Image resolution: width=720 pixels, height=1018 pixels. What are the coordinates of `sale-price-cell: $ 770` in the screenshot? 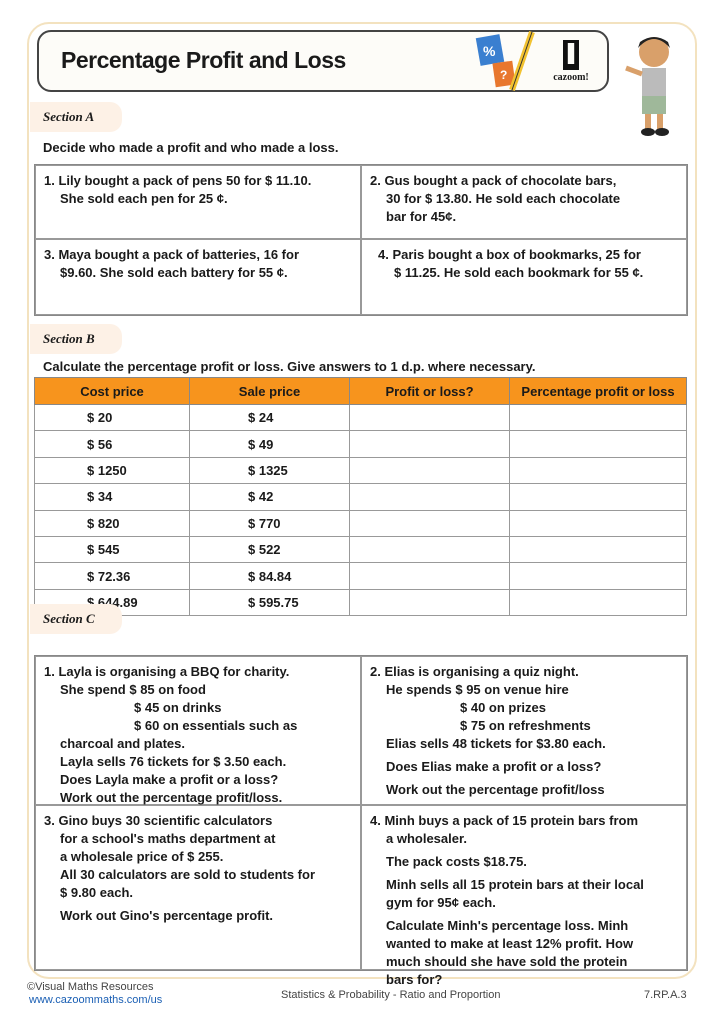 It's located at (269, 523).